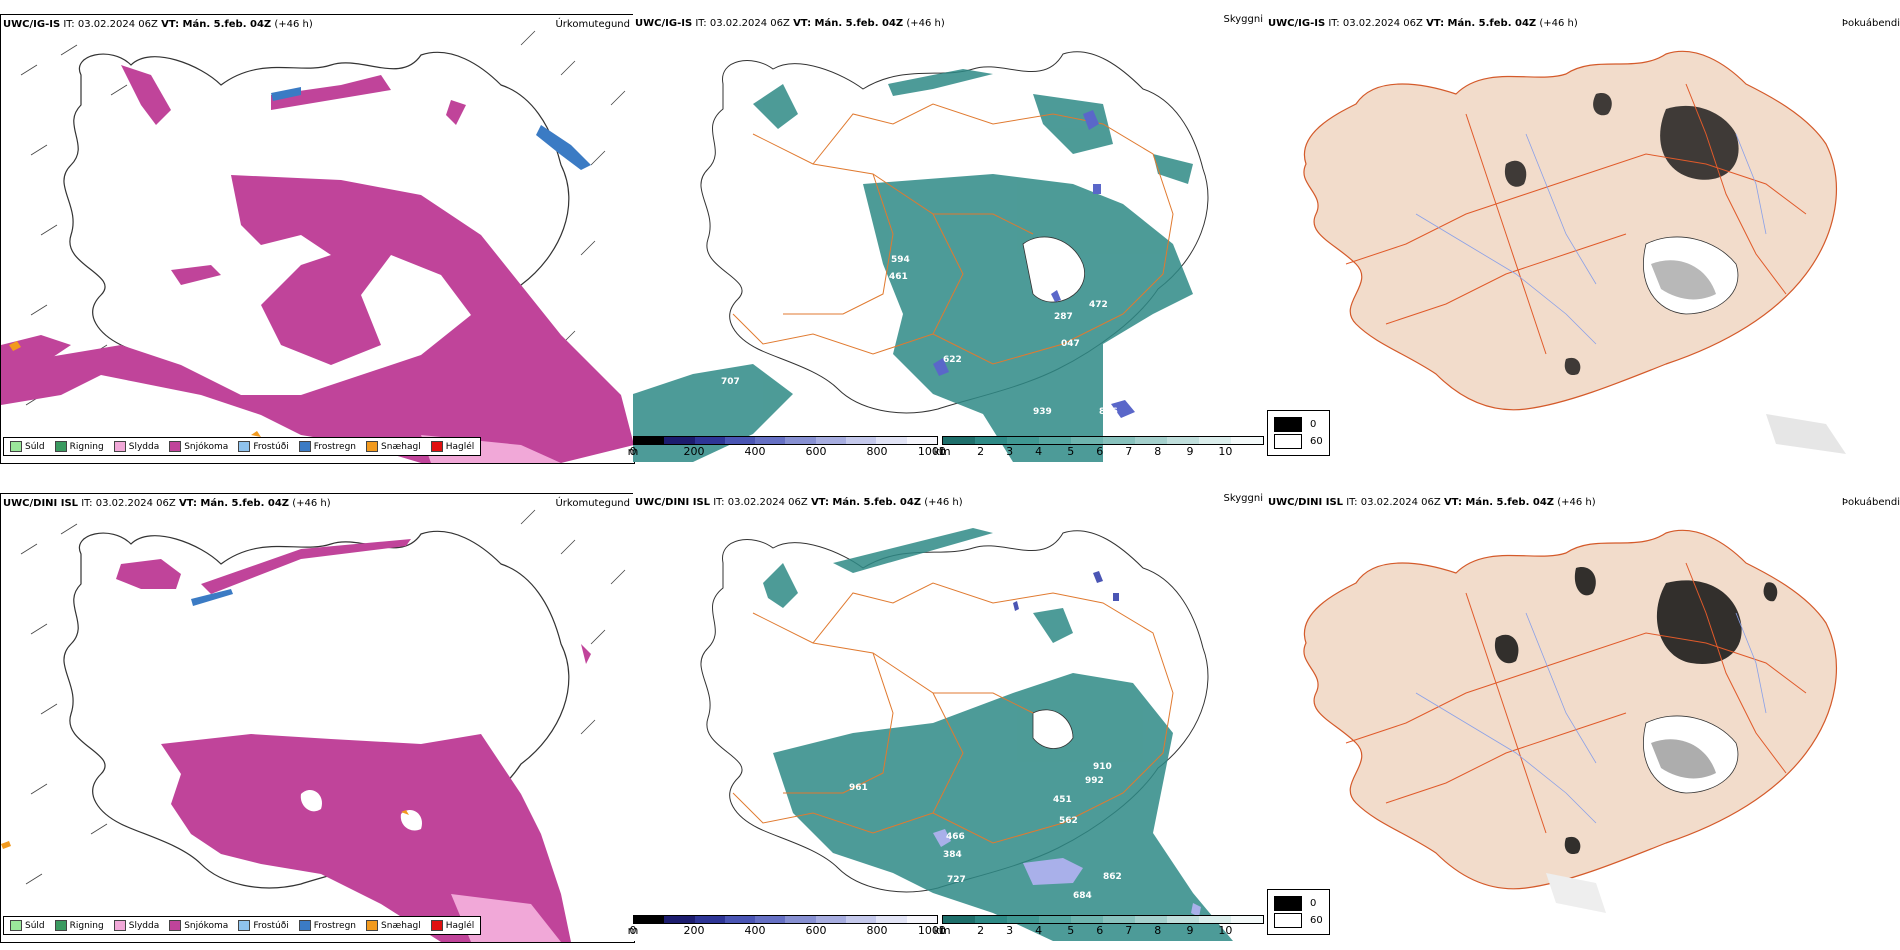 The height and width of the screenshot is (950, 1900). I want to click on vis-label: 703, so click(1170, 420).